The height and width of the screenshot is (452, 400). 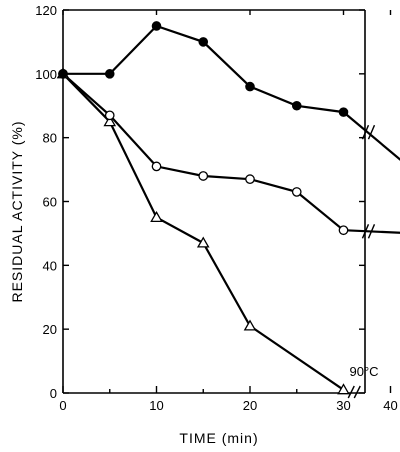 What do you see at coordinates (343, 405) in the screenshot?
I see `x-tick-label: 30` at bounding box center [343, 405].